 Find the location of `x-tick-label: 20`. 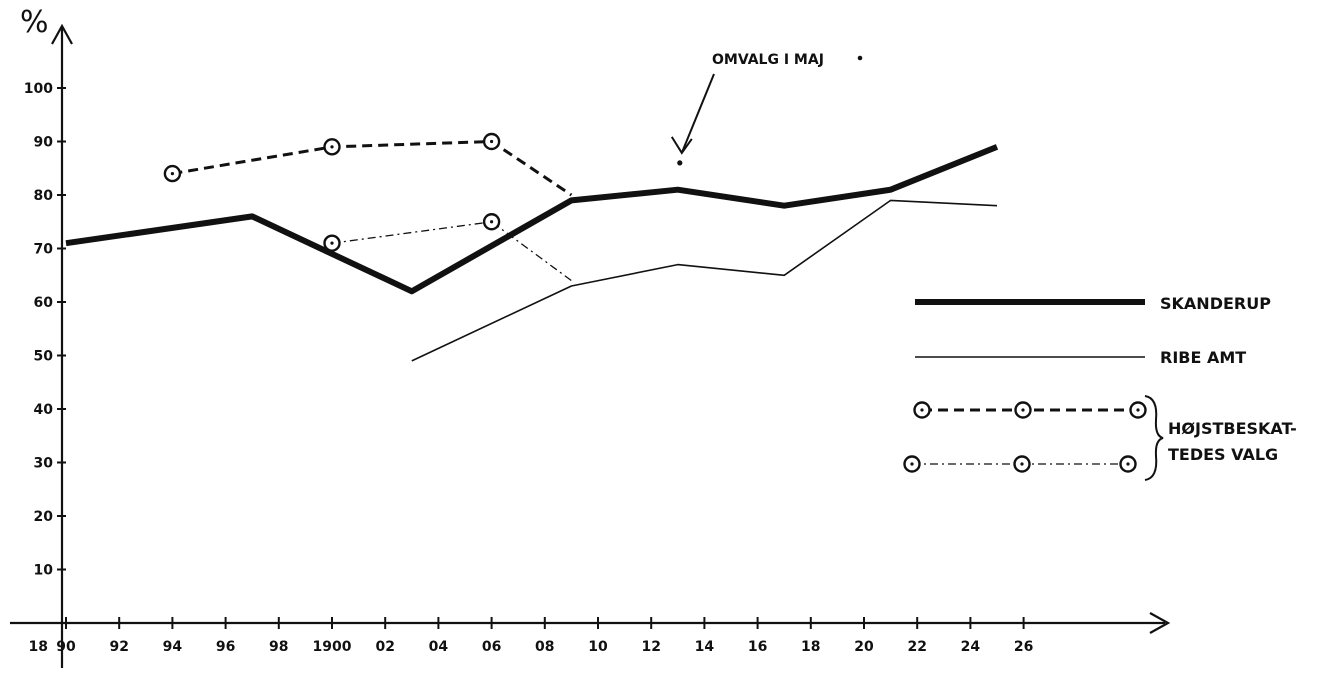

x-tick-label: 20 is located at coordinates (864, 647).